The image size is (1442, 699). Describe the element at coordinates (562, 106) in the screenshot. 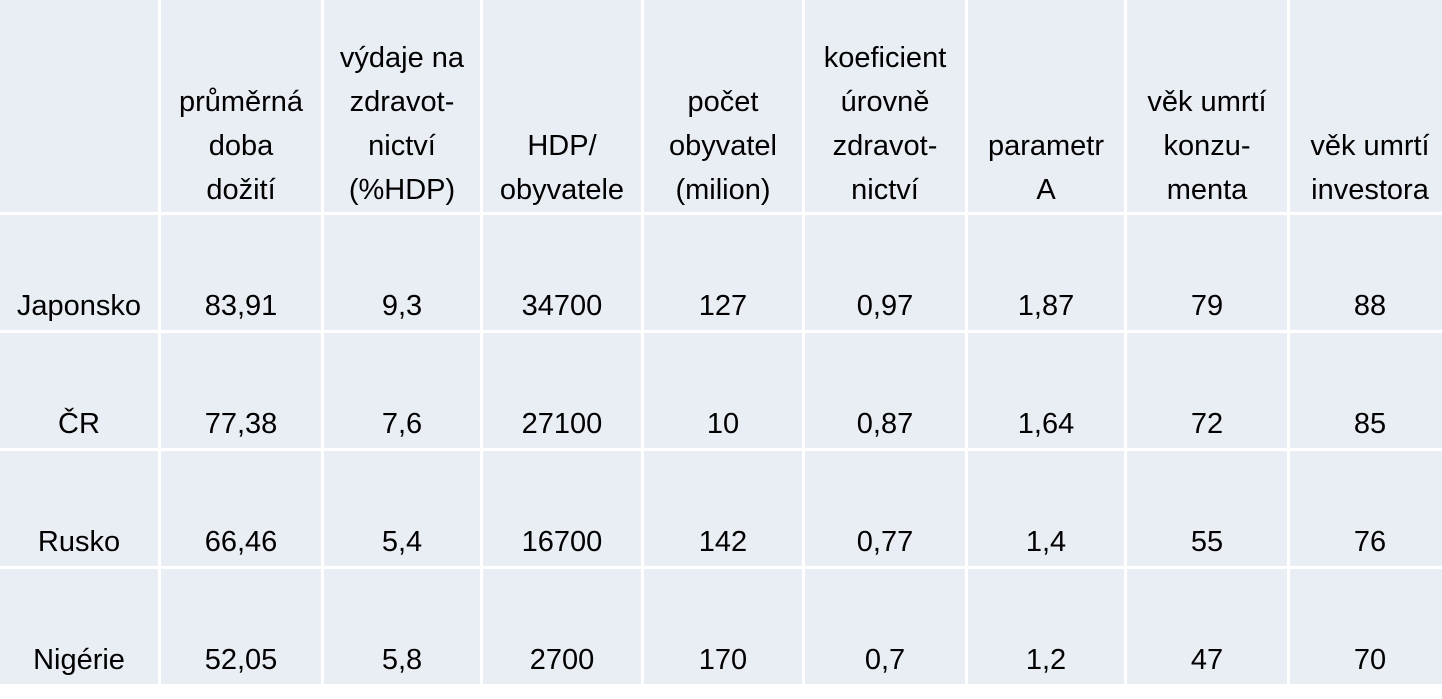

I see `header-cell: HDP/ obyvatele` at that location.